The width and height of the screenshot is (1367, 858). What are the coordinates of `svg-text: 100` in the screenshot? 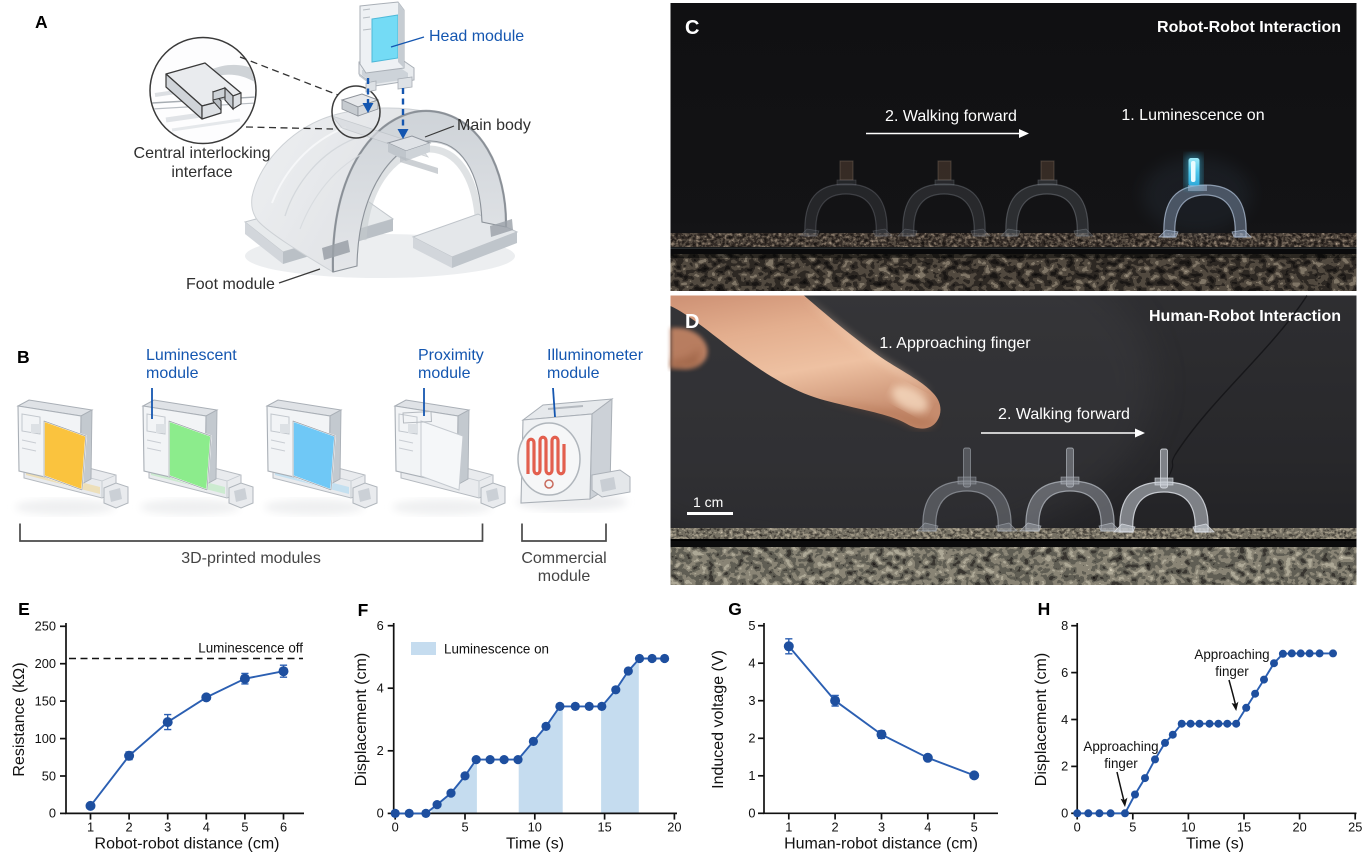 It's located at (45, 738).